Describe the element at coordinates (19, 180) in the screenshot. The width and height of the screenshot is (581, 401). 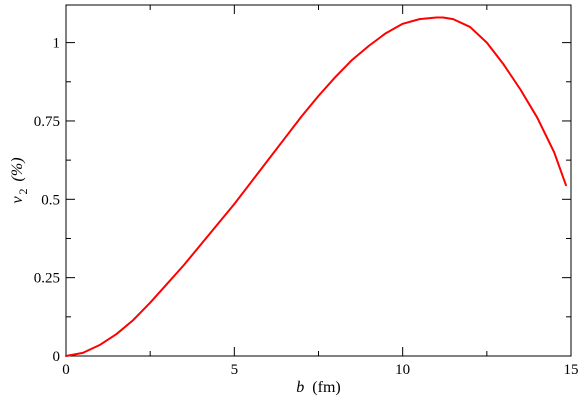
I see `y-axis-label: v2(%)` at that location.